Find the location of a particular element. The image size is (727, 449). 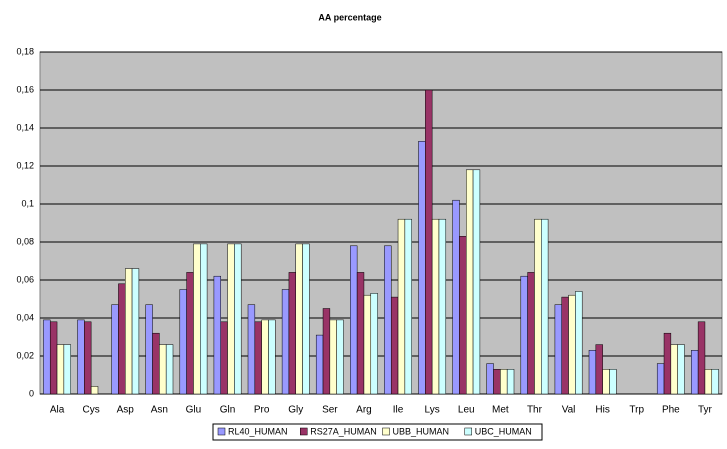

x-tick-label: Val is located at coordinates (569, 410).